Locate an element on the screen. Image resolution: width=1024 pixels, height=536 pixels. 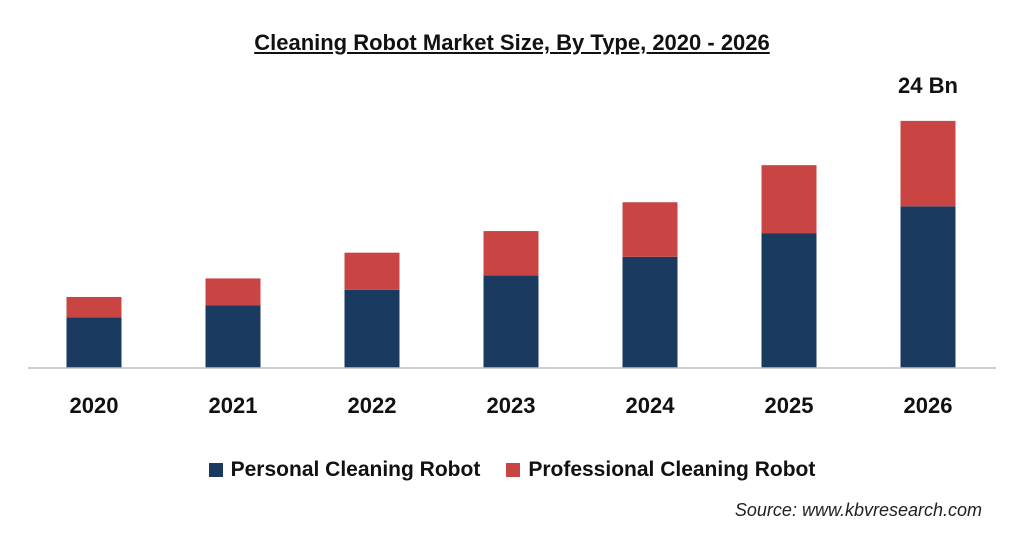
bar-professional-2022 is located at coordinates (372, 271).